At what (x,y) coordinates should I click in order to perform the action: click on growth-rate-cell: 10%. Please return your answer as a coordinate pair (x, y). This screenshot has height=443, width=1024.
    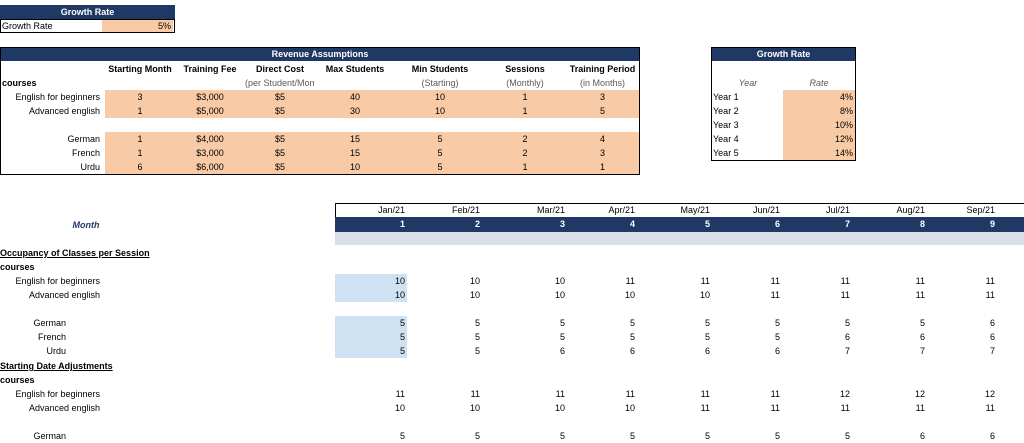
    Looking at the image, I should click on (819, 125).